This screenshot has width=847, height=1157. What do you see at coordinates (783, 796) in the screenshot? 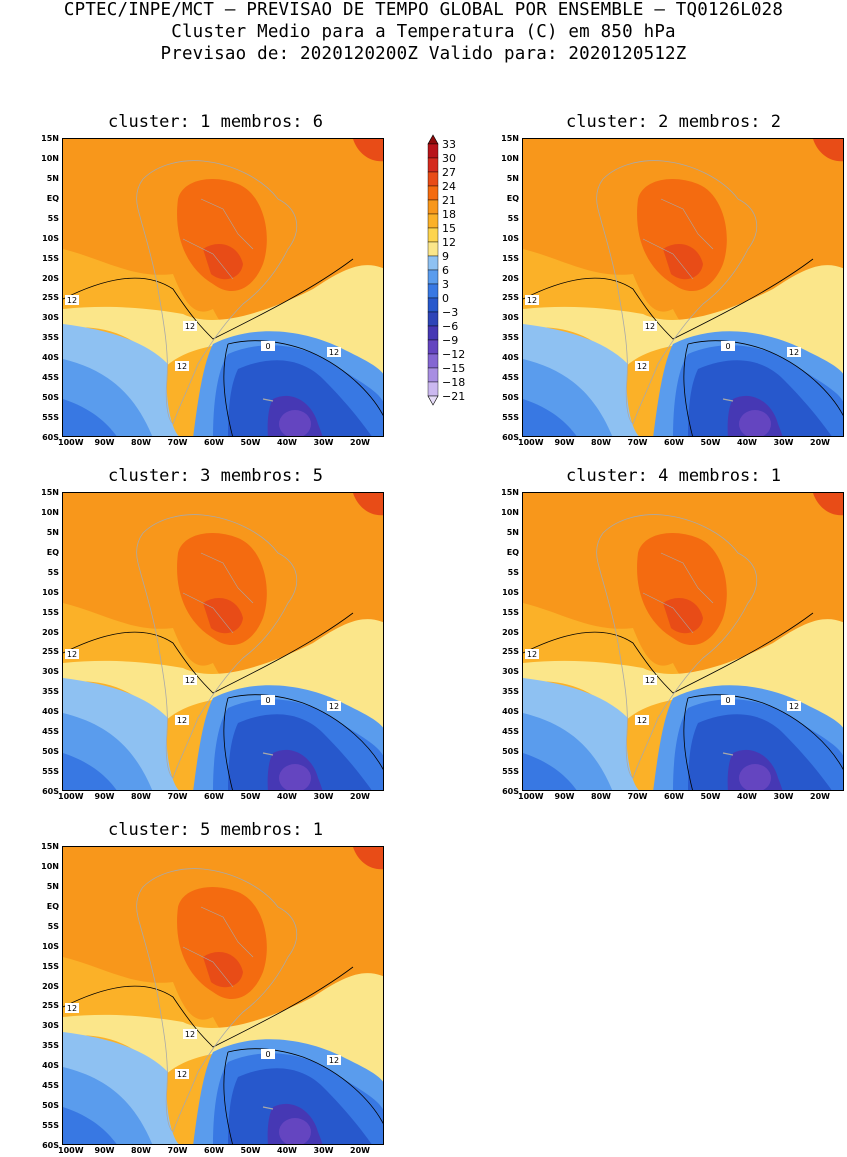
I see `lon-tick-label: 30W` at bounding box center [783, 796].